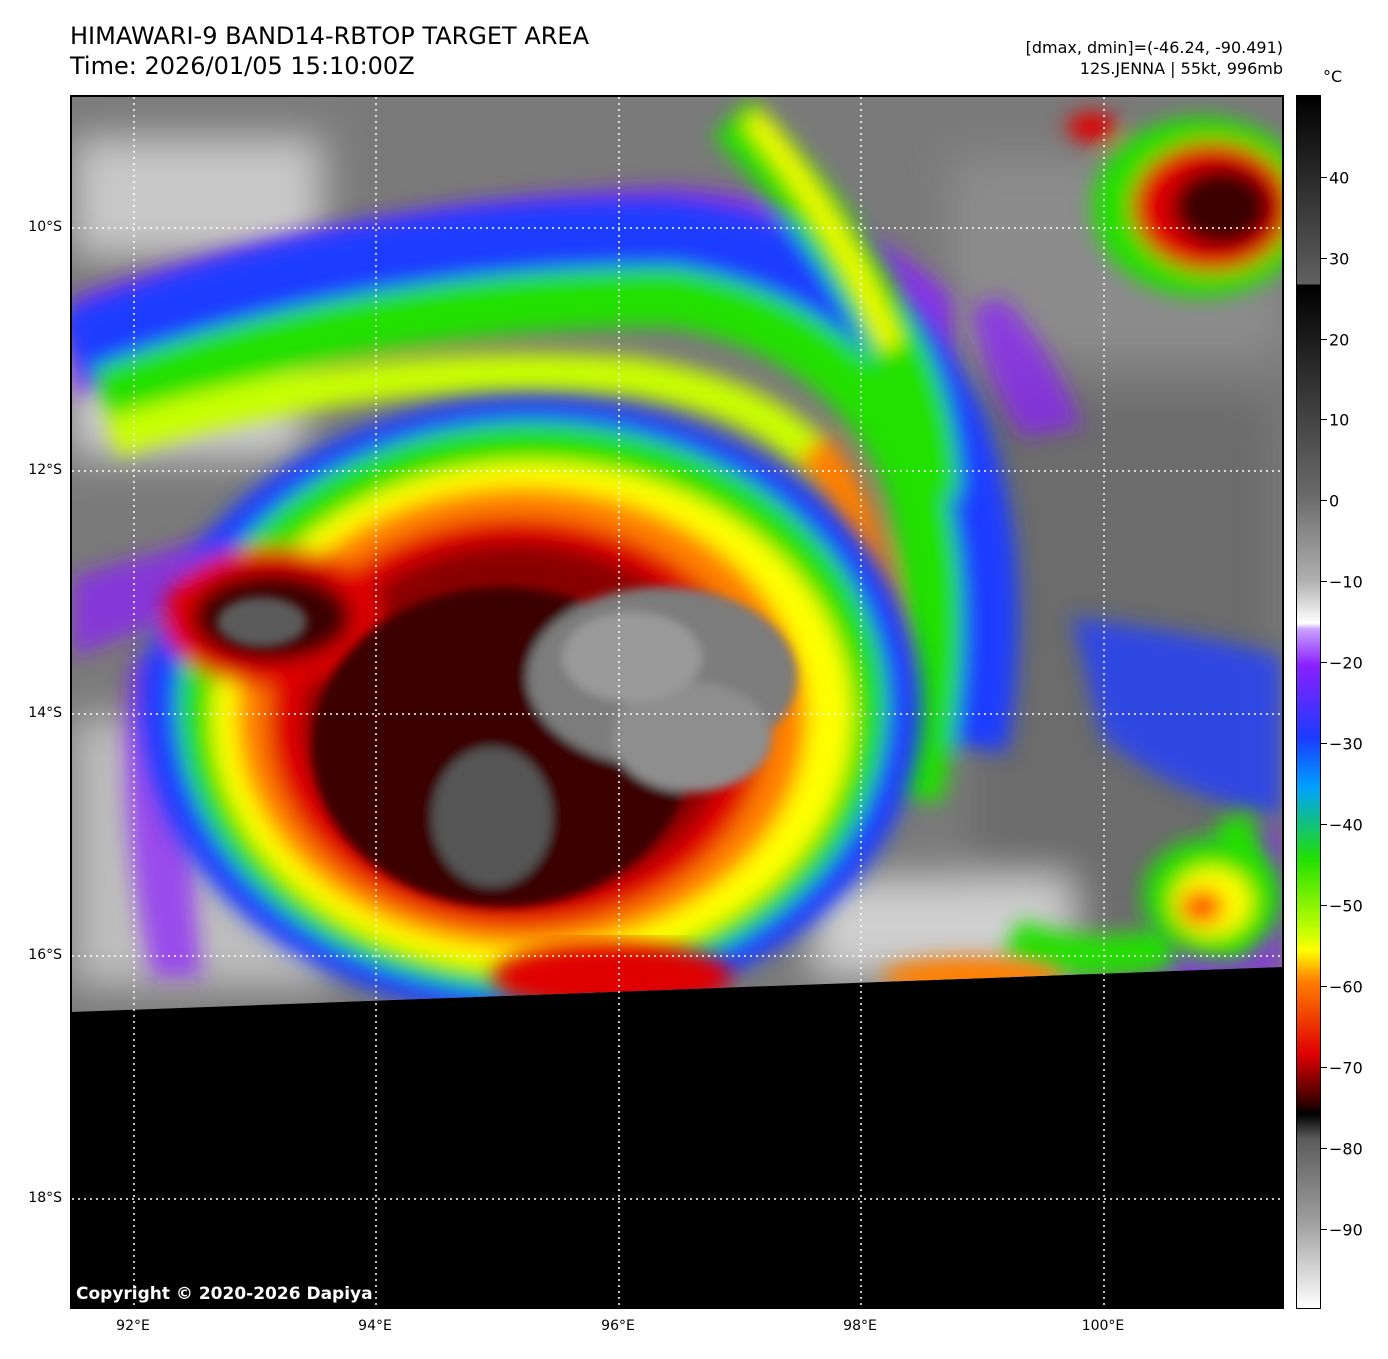  What do you see at coordinates (1154, 47) in the screenshot?
I see `value-range-info: [dmax, dmin]=(-46.24, -90.491)` at bounding box center [1154, 47].